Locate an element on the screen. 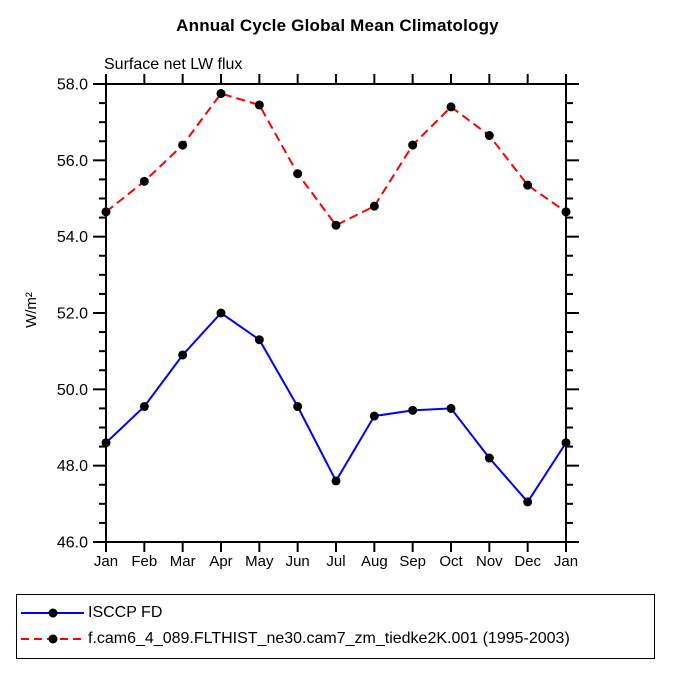  svg-text: Oct is located at coordinates (451, 561).